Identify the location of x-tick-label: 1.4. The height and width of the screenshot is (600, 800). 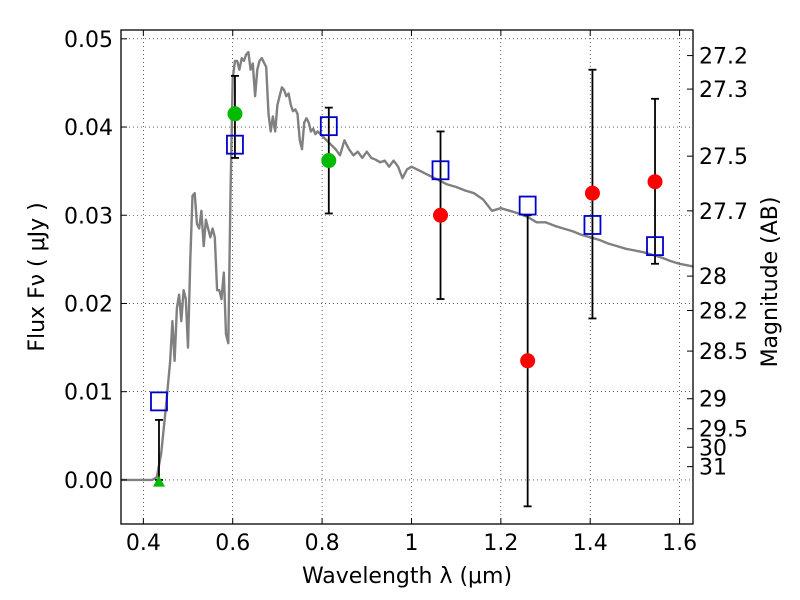
(590, 543).